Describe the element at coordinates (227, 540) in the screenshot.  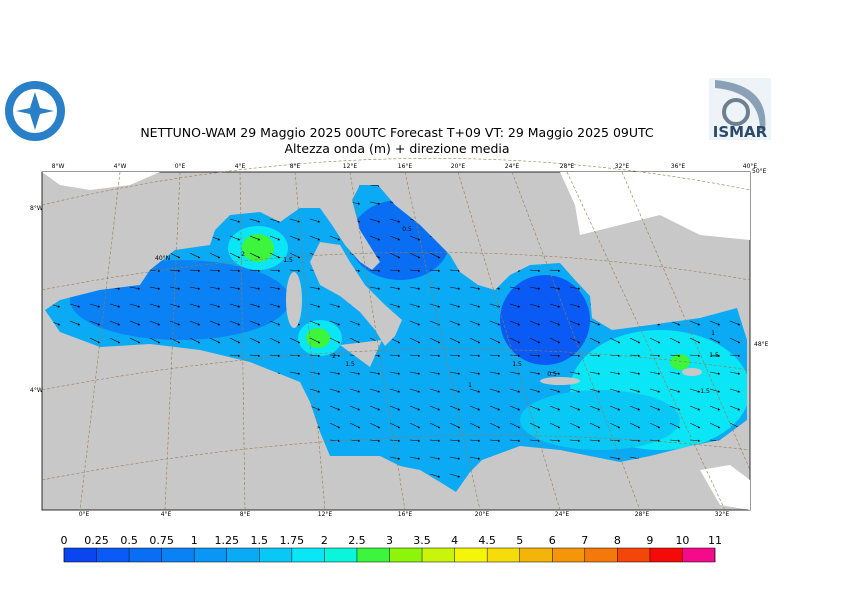
I see `colorbar-label: 1.25` at that location.